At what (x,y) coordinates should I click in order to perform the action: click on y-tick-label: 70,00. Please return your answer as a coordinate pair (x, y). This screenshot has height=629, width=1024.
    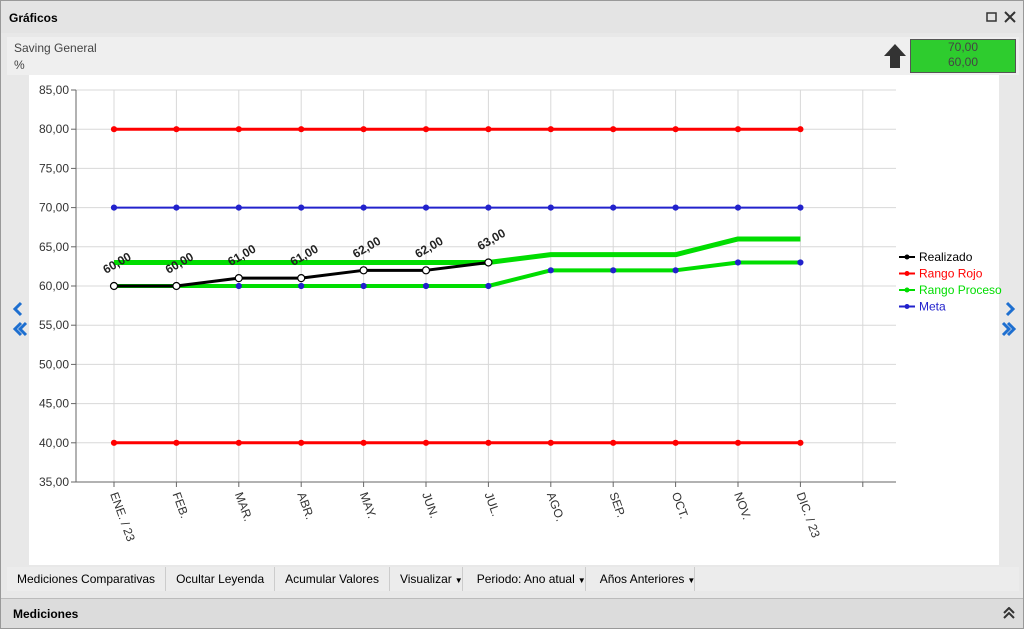
    Looking at the image, I should click on (54, 208).